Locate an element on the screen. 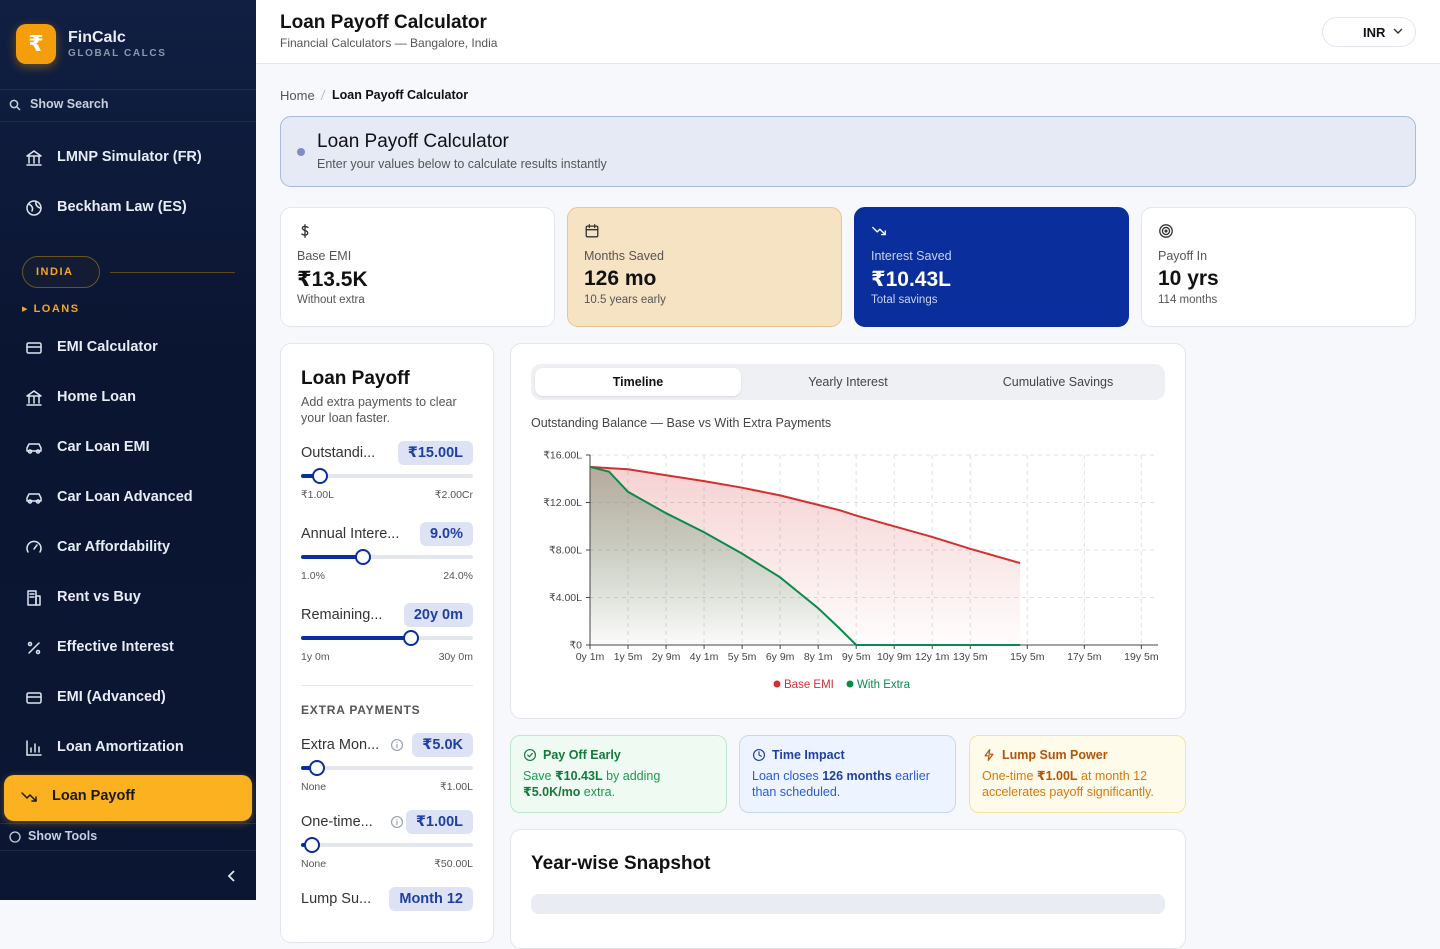 This screenshot has height=949, width=1440. nav-item: Car Affordability is located at coordinates (114, 547).